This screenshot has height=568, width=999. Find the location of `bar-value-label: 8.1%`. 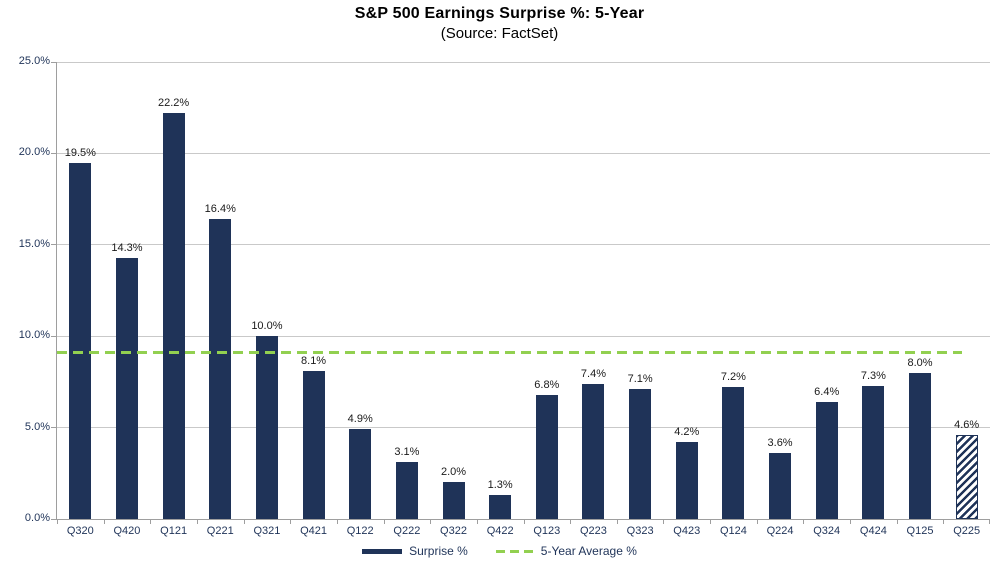

bar-value-label: 8.1% is located at coordinates (314, 360).